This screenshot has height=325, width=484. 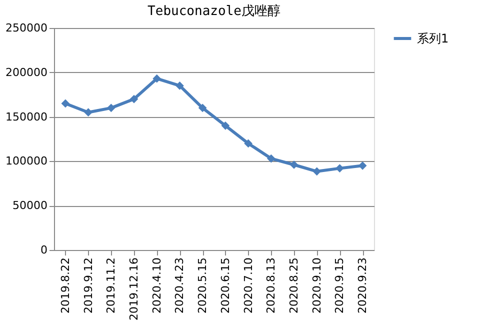 What do you see at coordinates (27, 117) in the screenshot?
I see `y-tick-label: 150000` at bounding box center [27, 117].